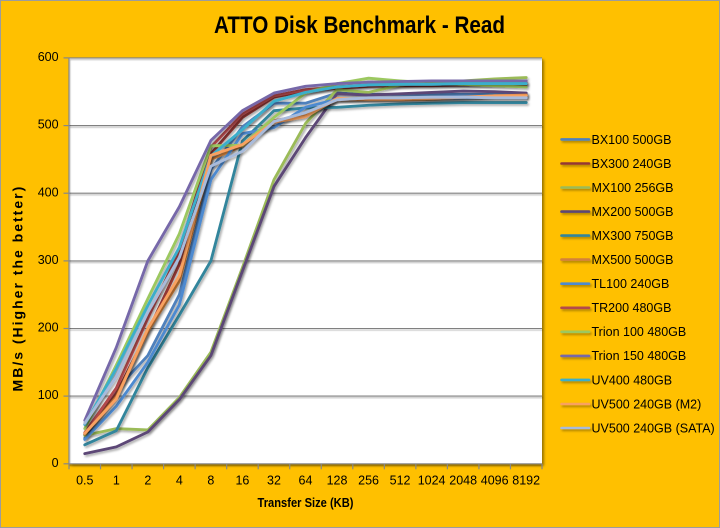 The width and height of the screenshot is (720, 528). I want to click on svg-text: Trion 150 480GB, so click(639, 356).